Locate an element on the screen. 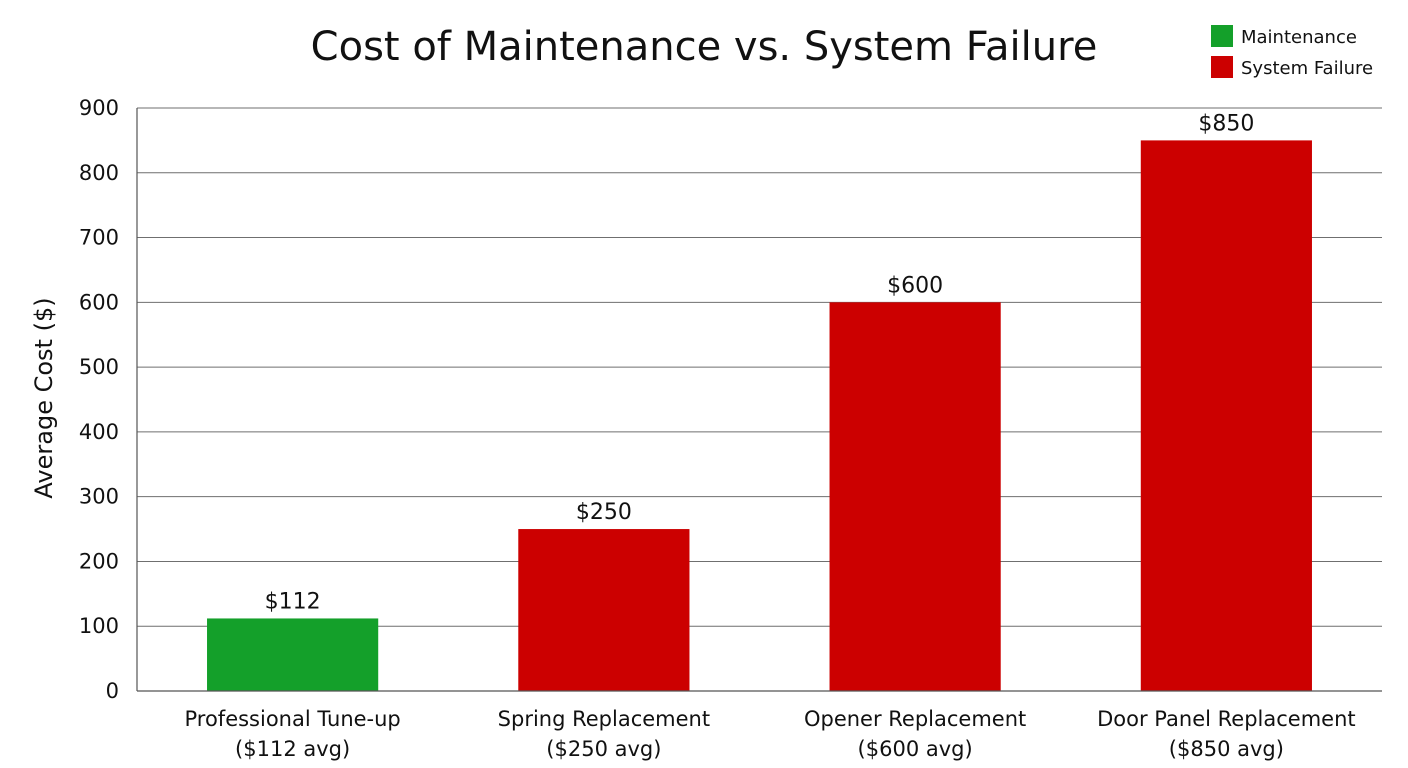 Image resolution: width=1408 pixels, height=768 pixels. y-tick-label: 0 is located at coordinates (112, 691).